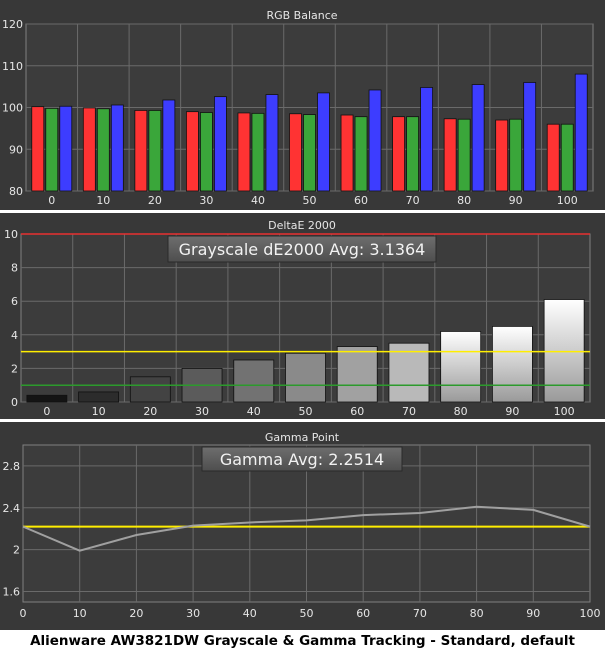  What do you see at coordinates (357, 411) in the screenshot?
I see `deltae-x-tick-label: 60` at bounding box center [357, 411].